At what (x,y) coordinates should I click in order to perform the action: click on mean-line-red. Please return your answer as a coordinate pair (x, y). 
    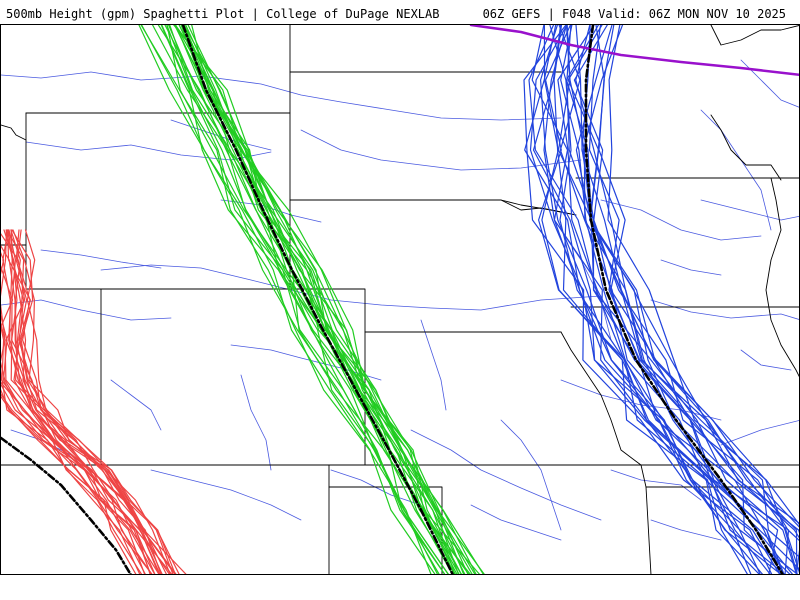
    Looking at the image, I should click on (66, 505).